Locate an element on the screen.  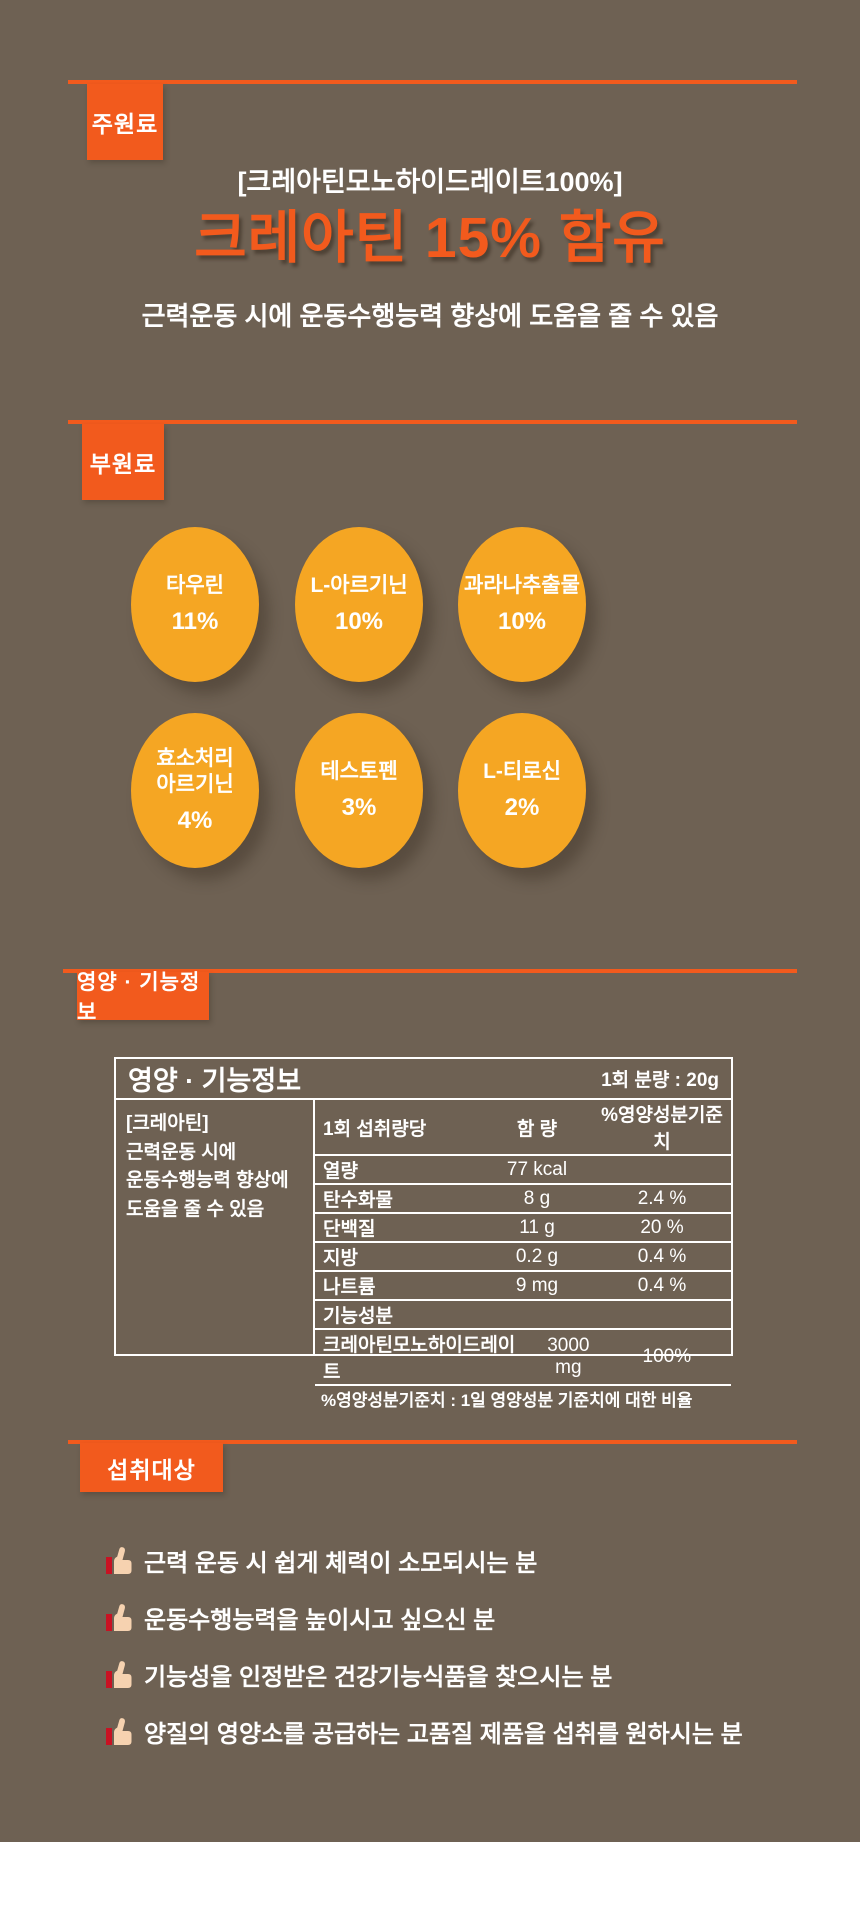
section-tag-label: 부원료 is located at coordinates (123, 464).